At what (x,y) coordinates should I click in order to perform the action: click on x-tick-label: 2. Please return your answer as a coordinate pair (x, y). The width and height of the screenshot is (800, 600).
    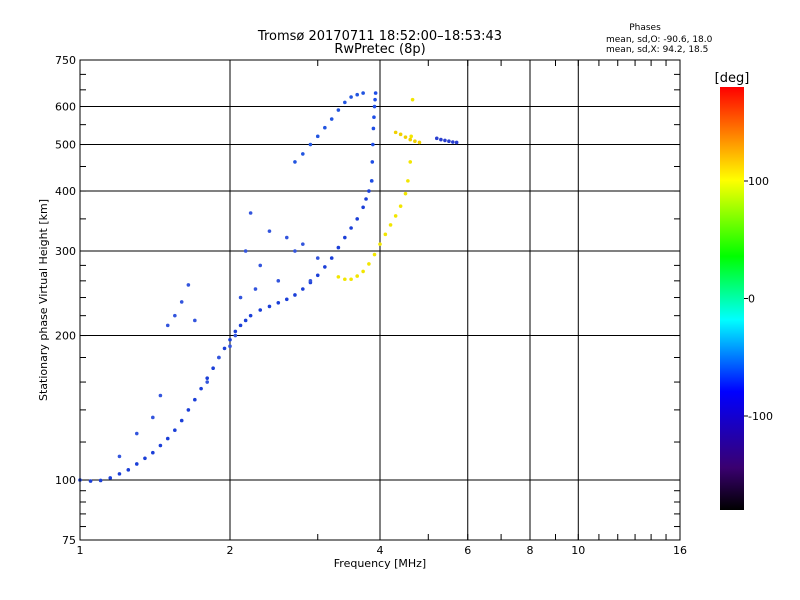
    Looking at the image, I should click on (230, 550).